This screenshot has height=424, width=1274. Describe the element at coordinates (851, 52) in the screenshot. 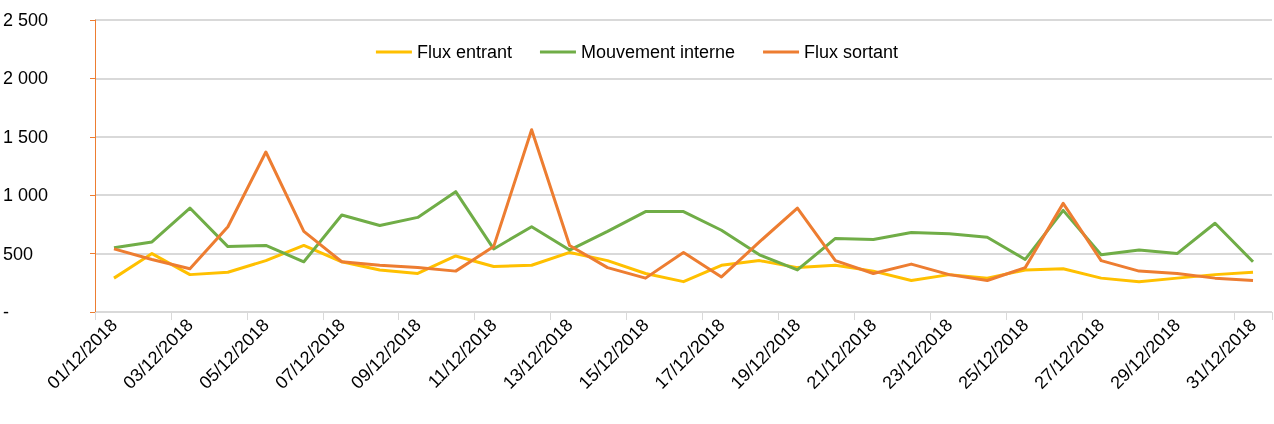

I see `legend-label: Flux sortant` at that location.